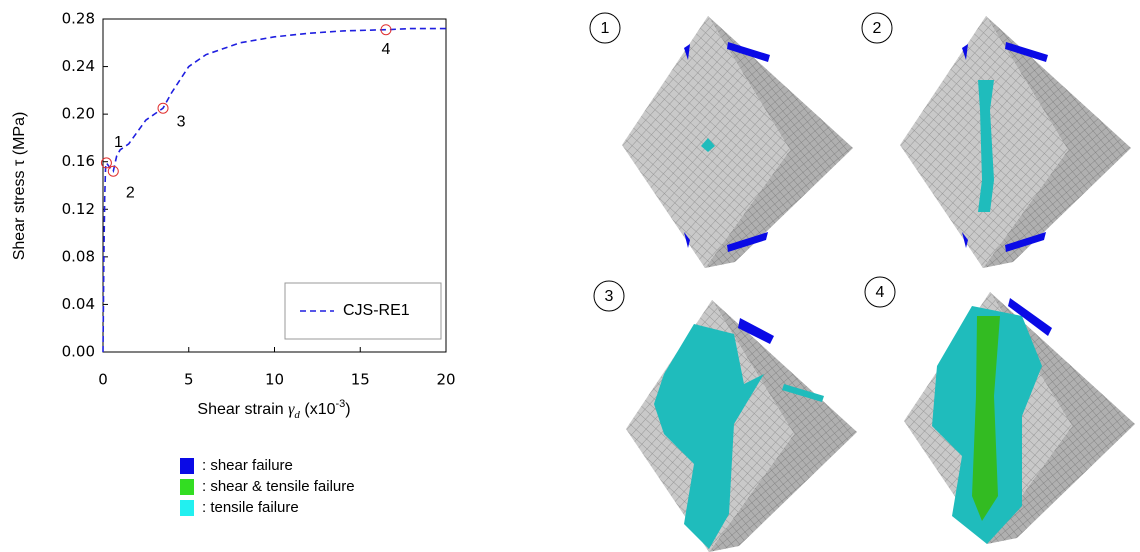 The image size is (1140, 552). Describe the element at coordinates (318, 409) in the screenshot. I see `x-label-unit: (x10` at that location.